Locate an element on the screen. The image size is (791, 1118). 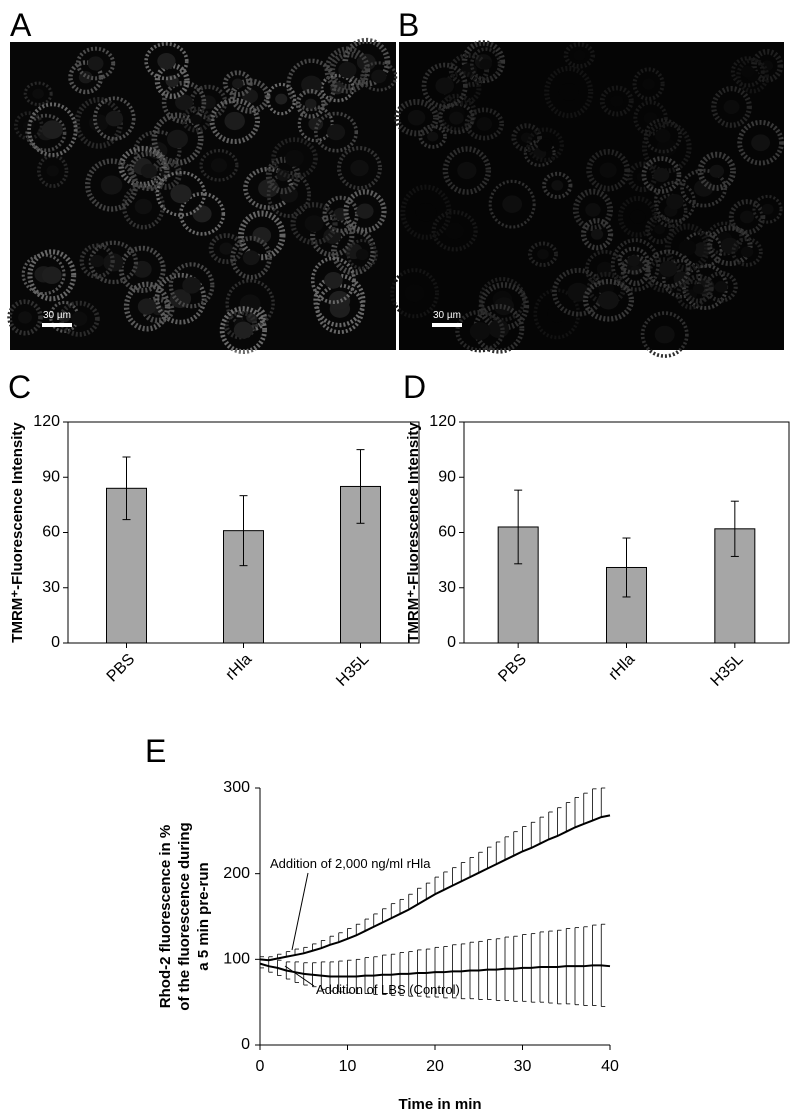
micrograph is located at coordinates (587, 199).